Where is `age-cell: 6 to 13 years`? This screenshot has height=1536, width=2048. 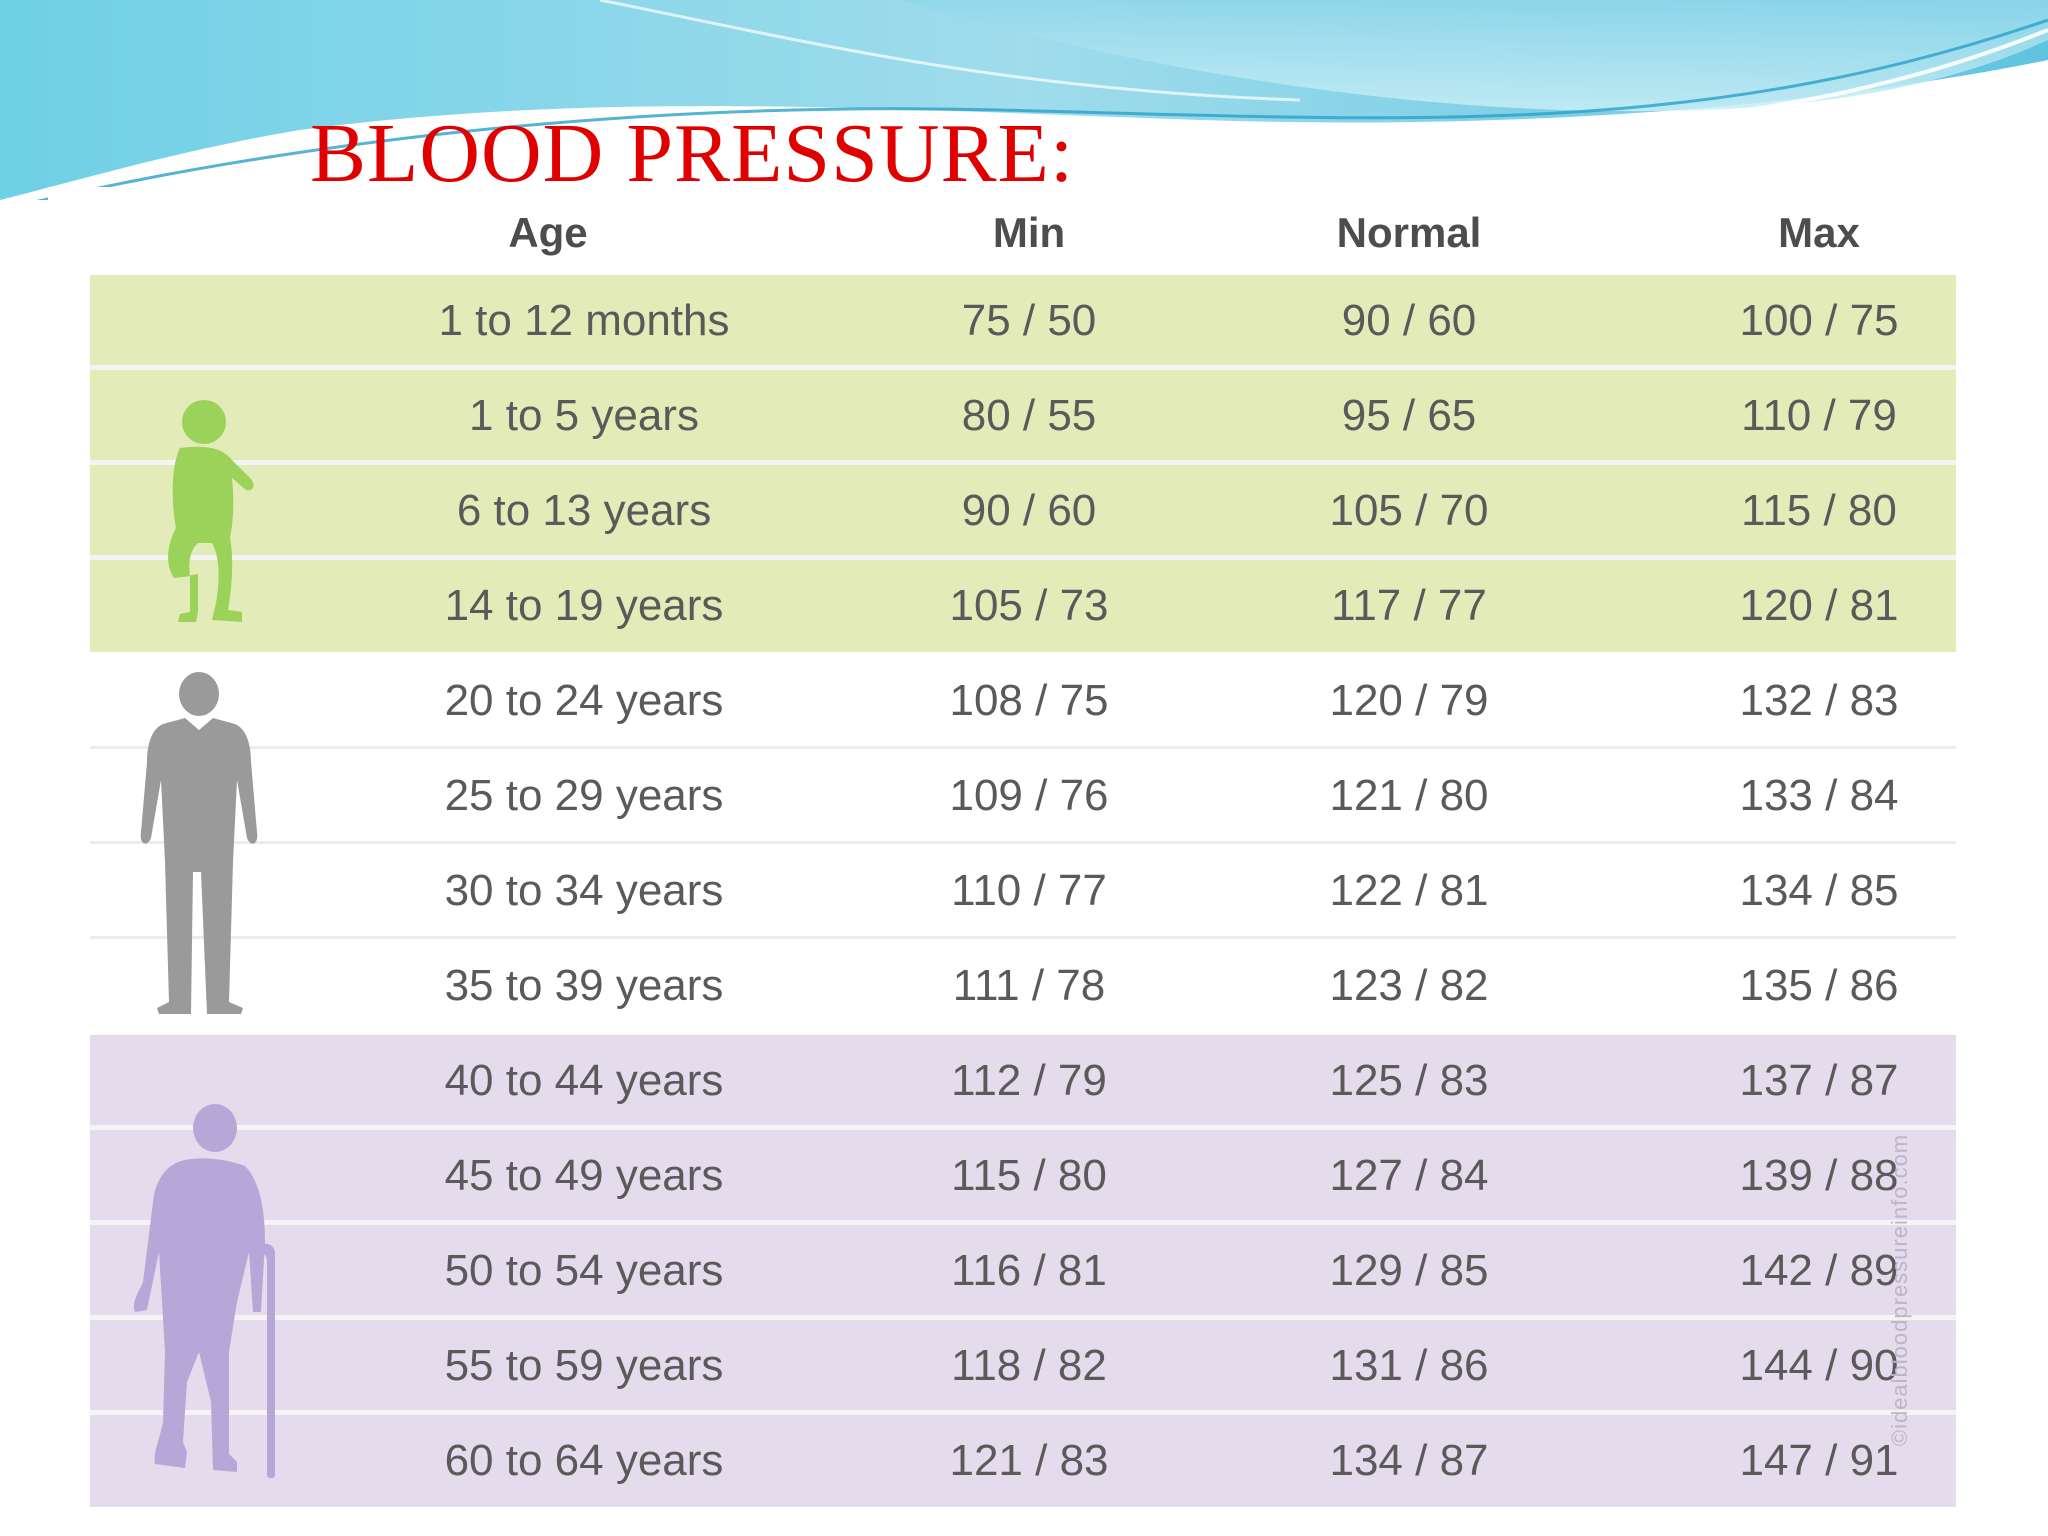 age-cell: 6 to 13 years is located at coordinates (584, 510).